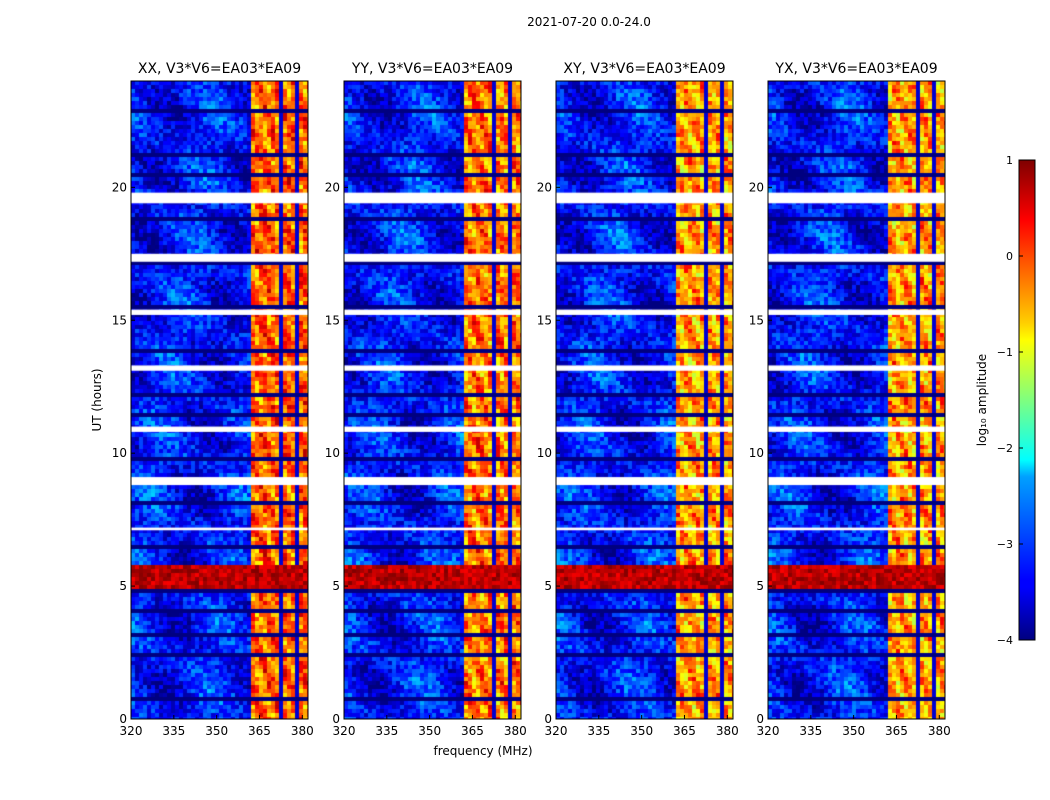  Describe the element at coordinates (1009, 256) in the screenshot. I see `colorbar-tick-label: 0` at that location.